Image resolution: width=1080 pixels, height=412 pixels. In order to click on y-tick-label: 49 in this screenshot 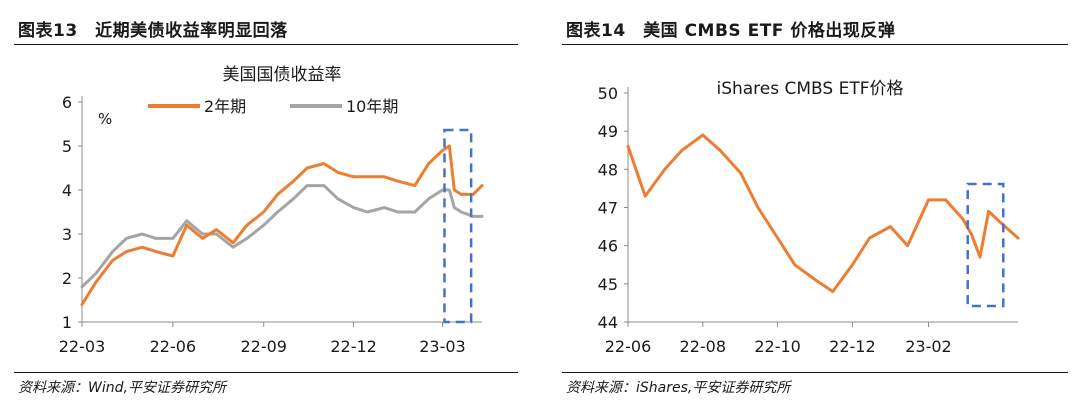, I will do `click(608, 131)`.